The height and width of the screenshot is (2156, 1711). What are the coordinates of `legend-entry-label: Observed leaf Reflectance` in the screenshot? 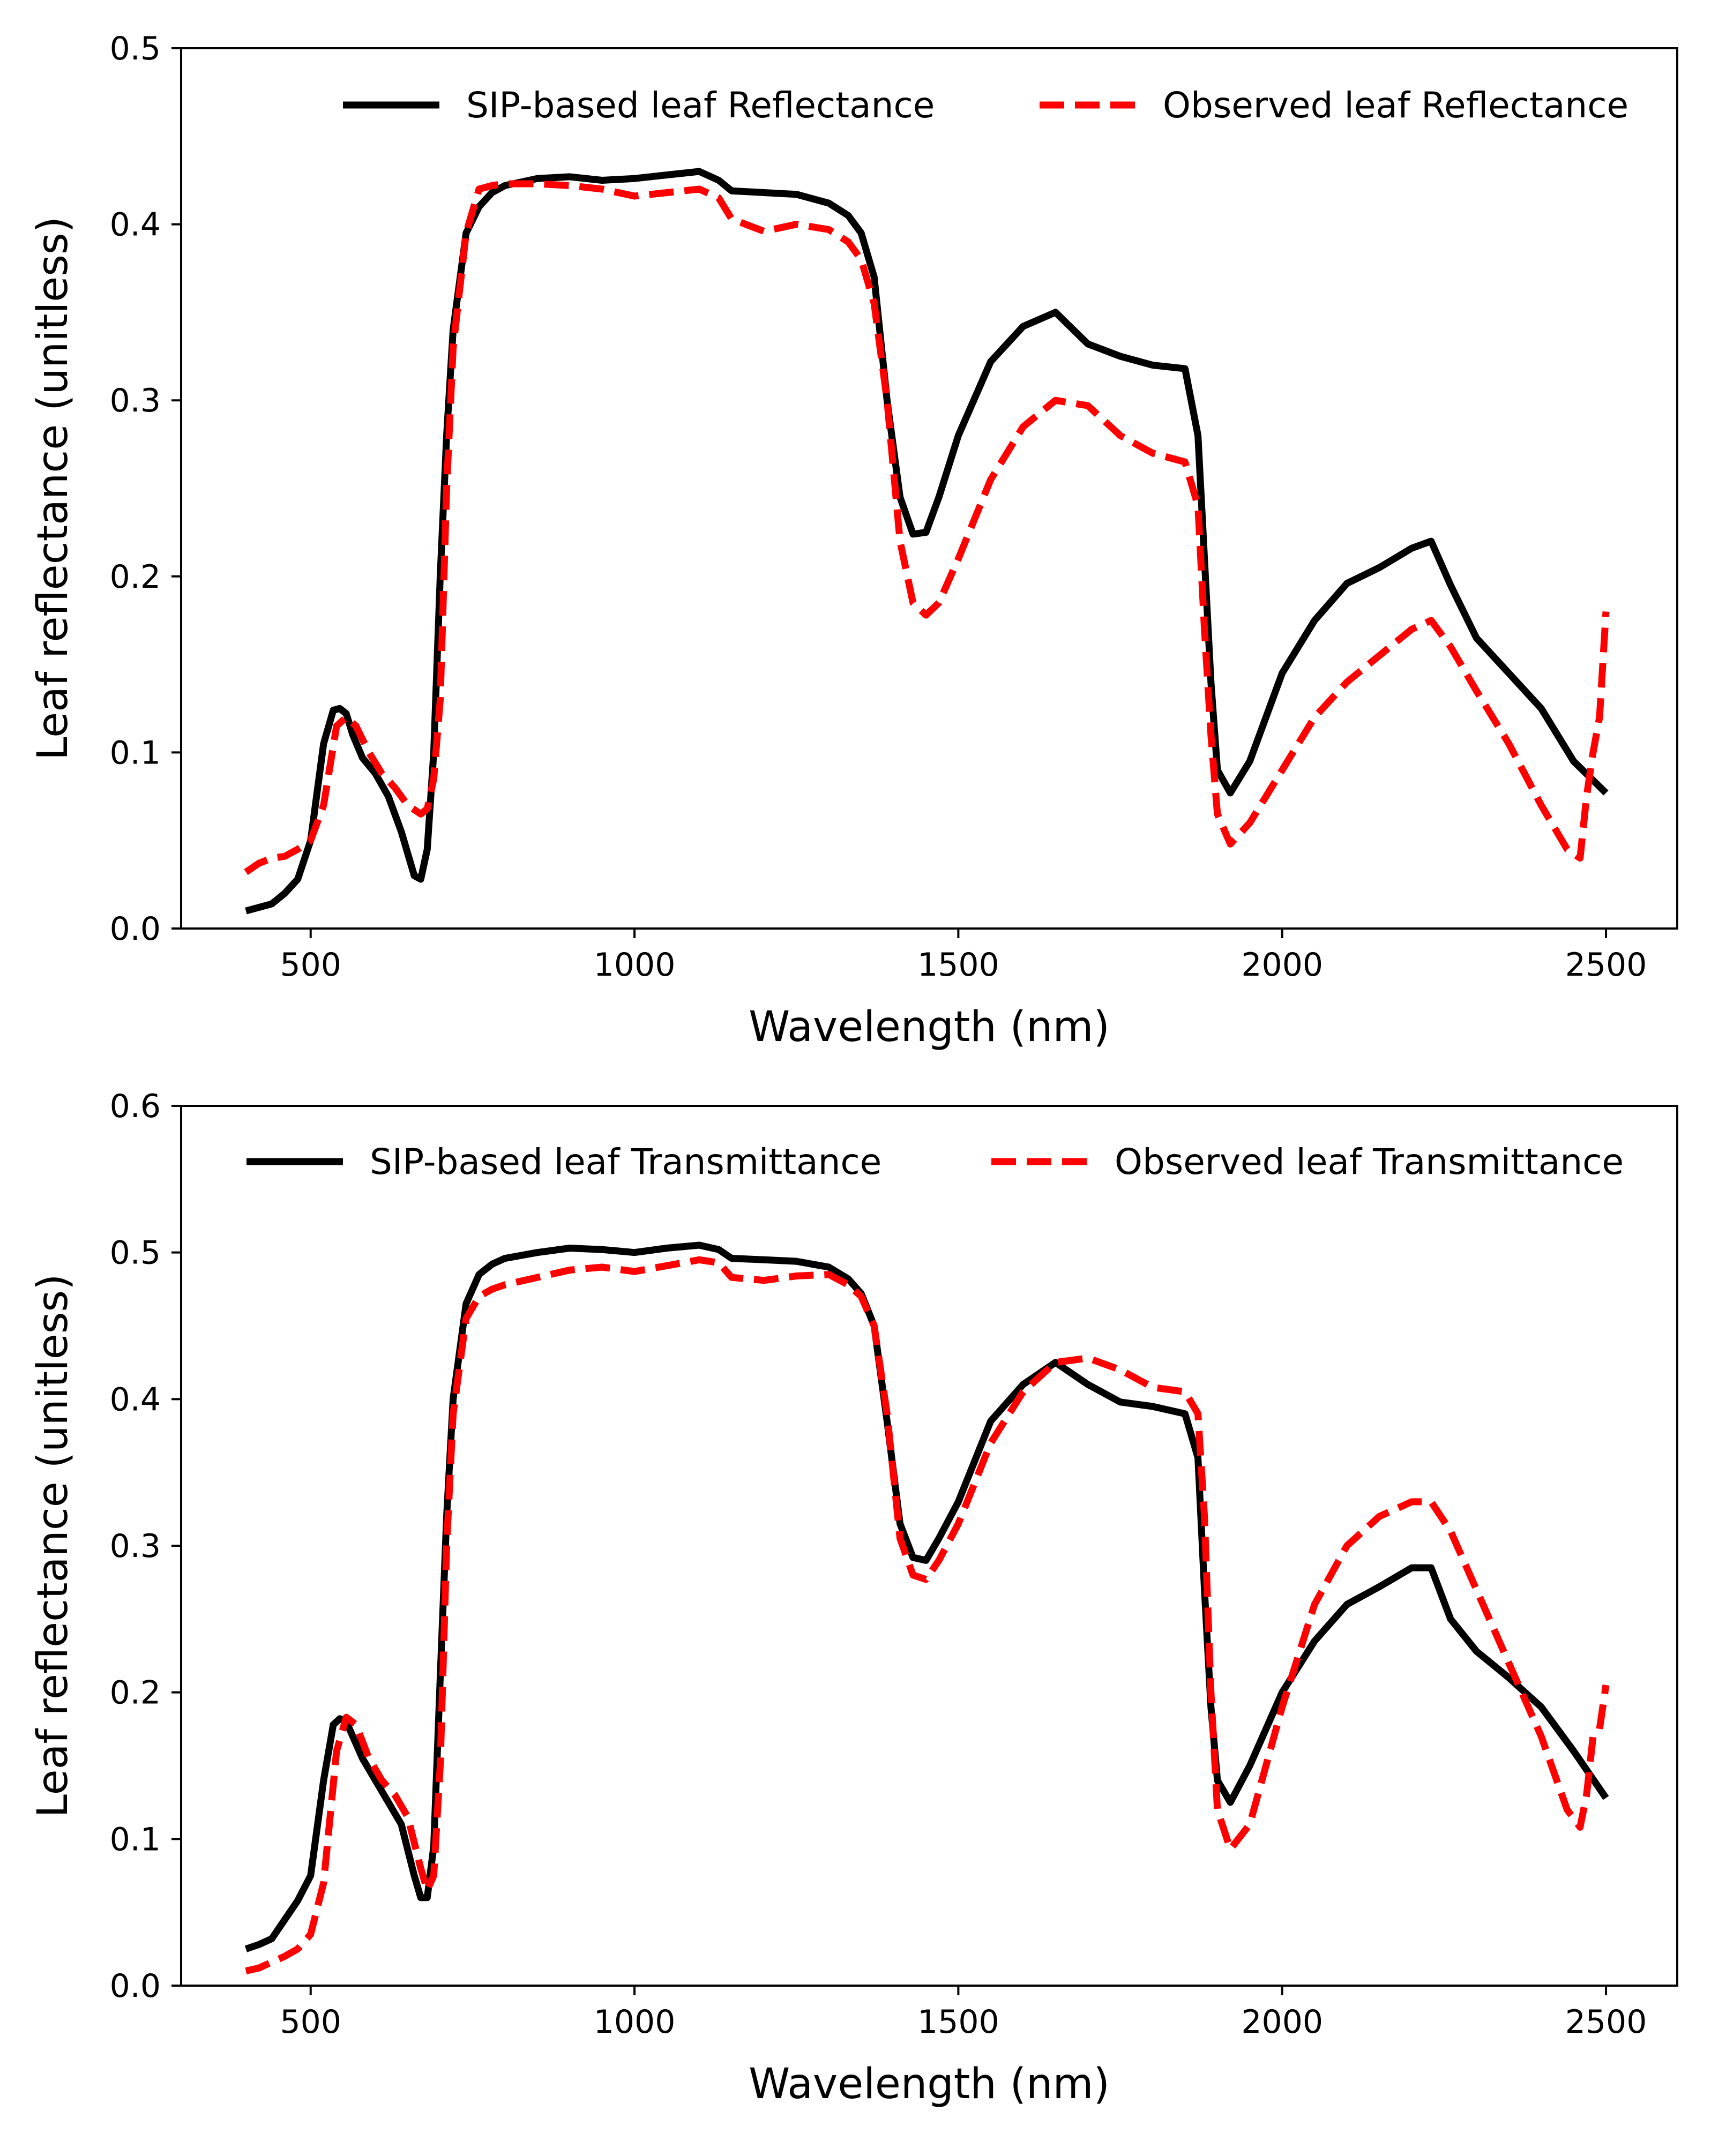 It's located at (1395, 105).